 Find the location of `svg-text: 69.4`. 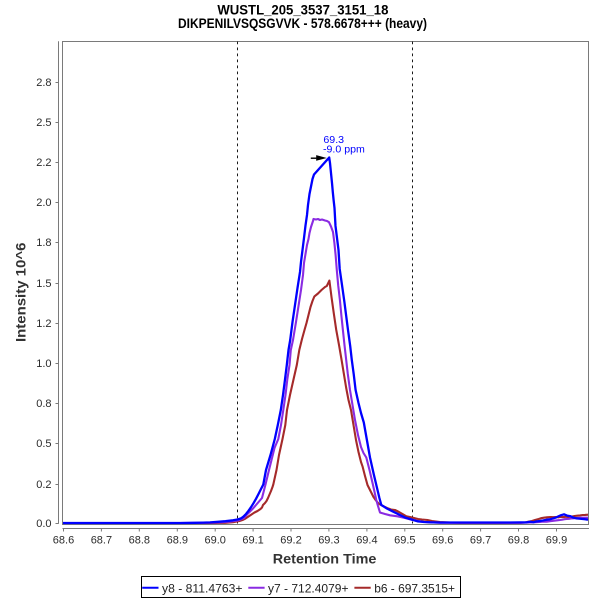

svg-text: 69.4 is located at coordinates (366, 541).